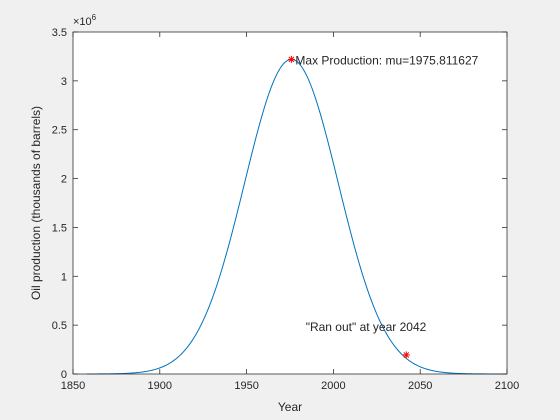 The width and height of the screenshot is (560, 420). What do you see at coordinates (36, 203) in the screenshot?
I see `y-axis-label: Oil production (thousands of barrels)` at bounding box center [36, 203].